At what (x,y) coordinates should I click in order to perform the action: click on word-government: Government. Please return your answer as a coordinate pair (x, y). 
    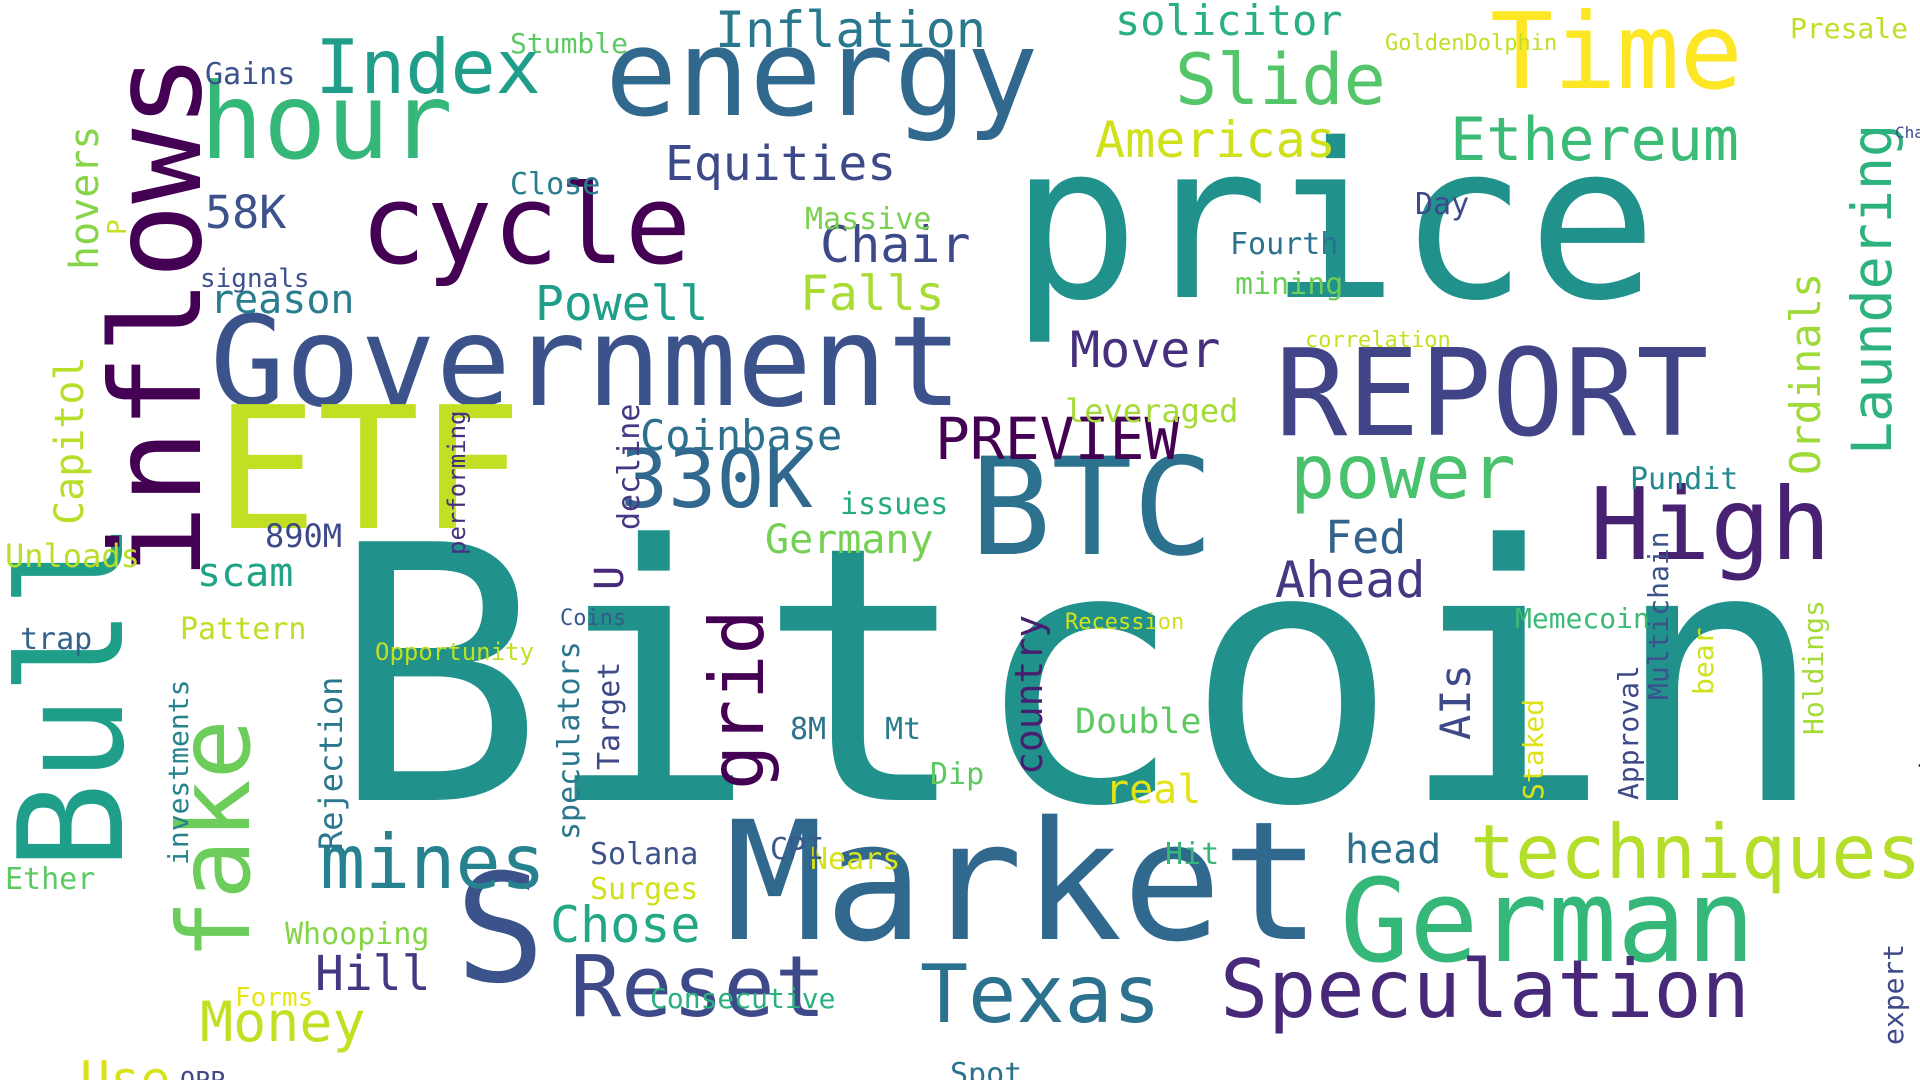
    Looking at the image, I should click on (586, 362).